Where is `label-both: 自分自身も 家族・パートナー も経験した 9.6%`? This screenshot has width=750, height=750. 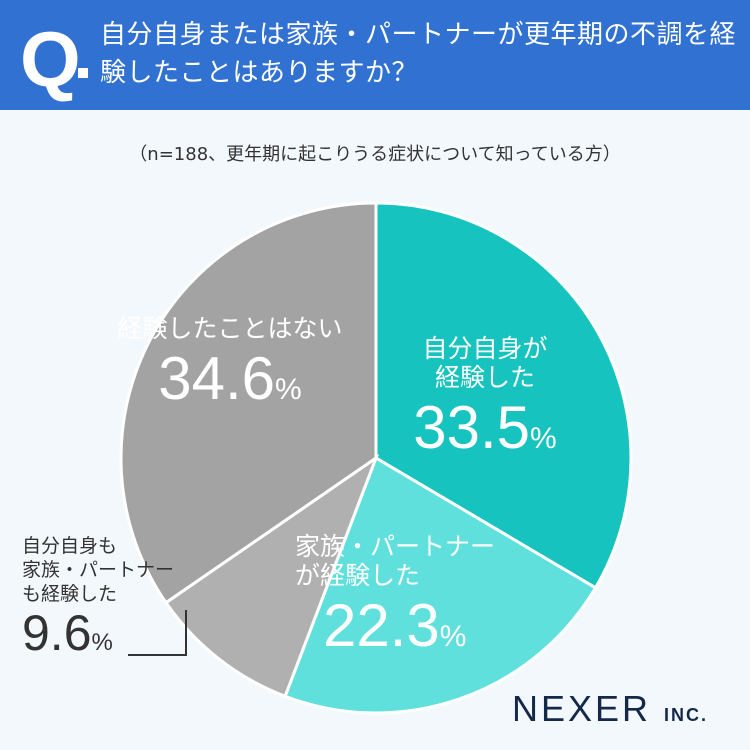 label-both: 自分自身も 家族・パートナー も経験した 9.6% is located at coordinates (112, 598).